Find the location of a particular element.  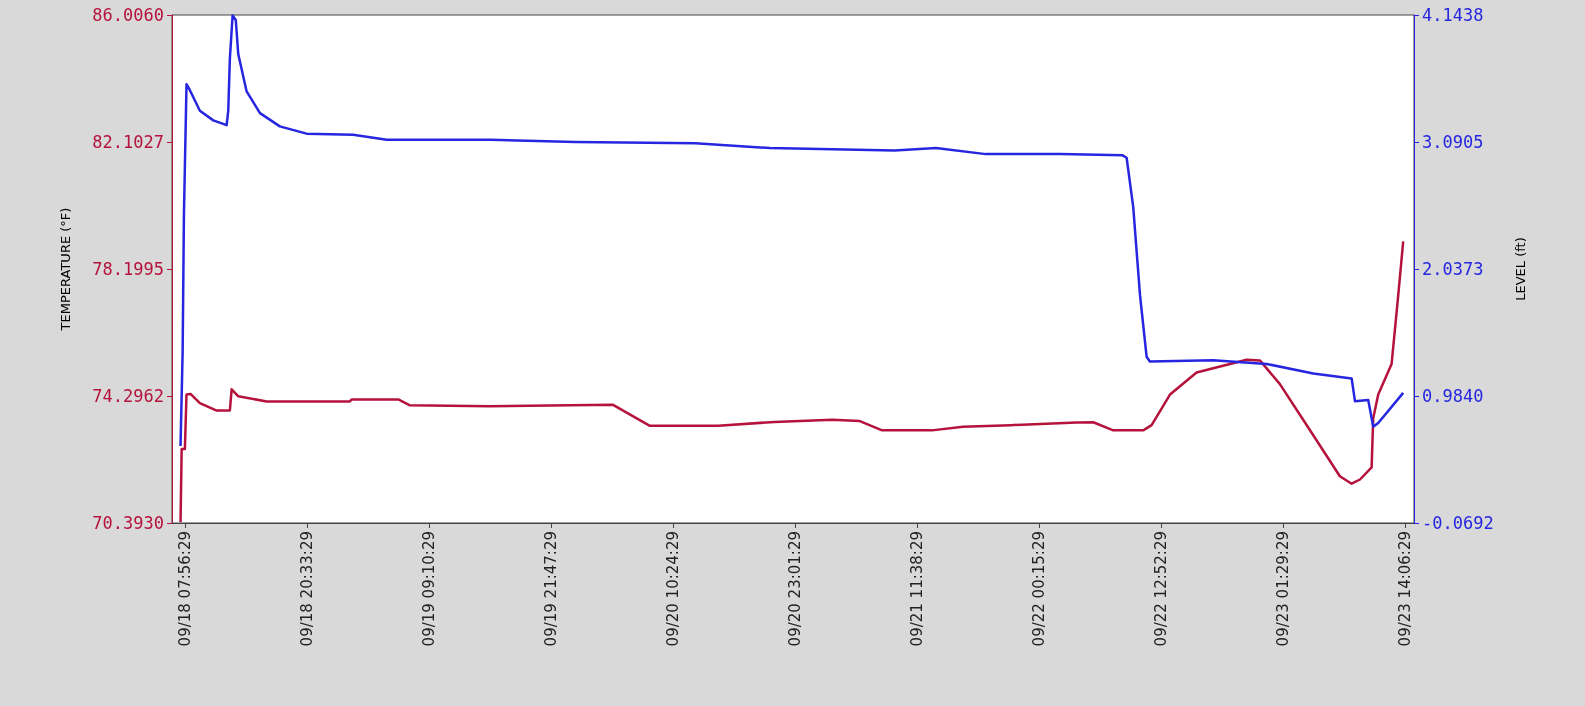

x-tick-label: 09/23 01:29:29 is located at coordinates (1282, 589).